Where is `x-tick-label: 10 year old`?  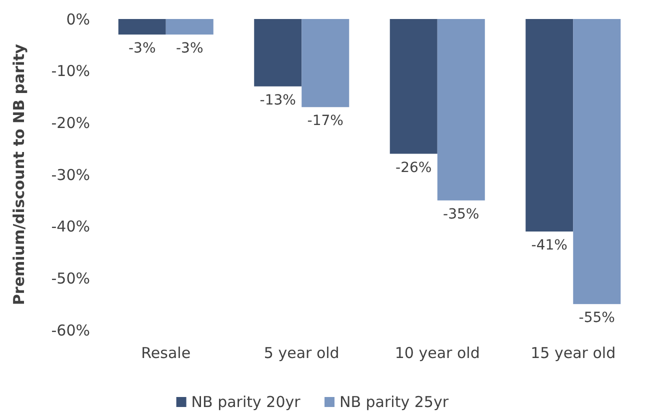
x-tick-label: 10 year old is located at coordinates (437, 353).